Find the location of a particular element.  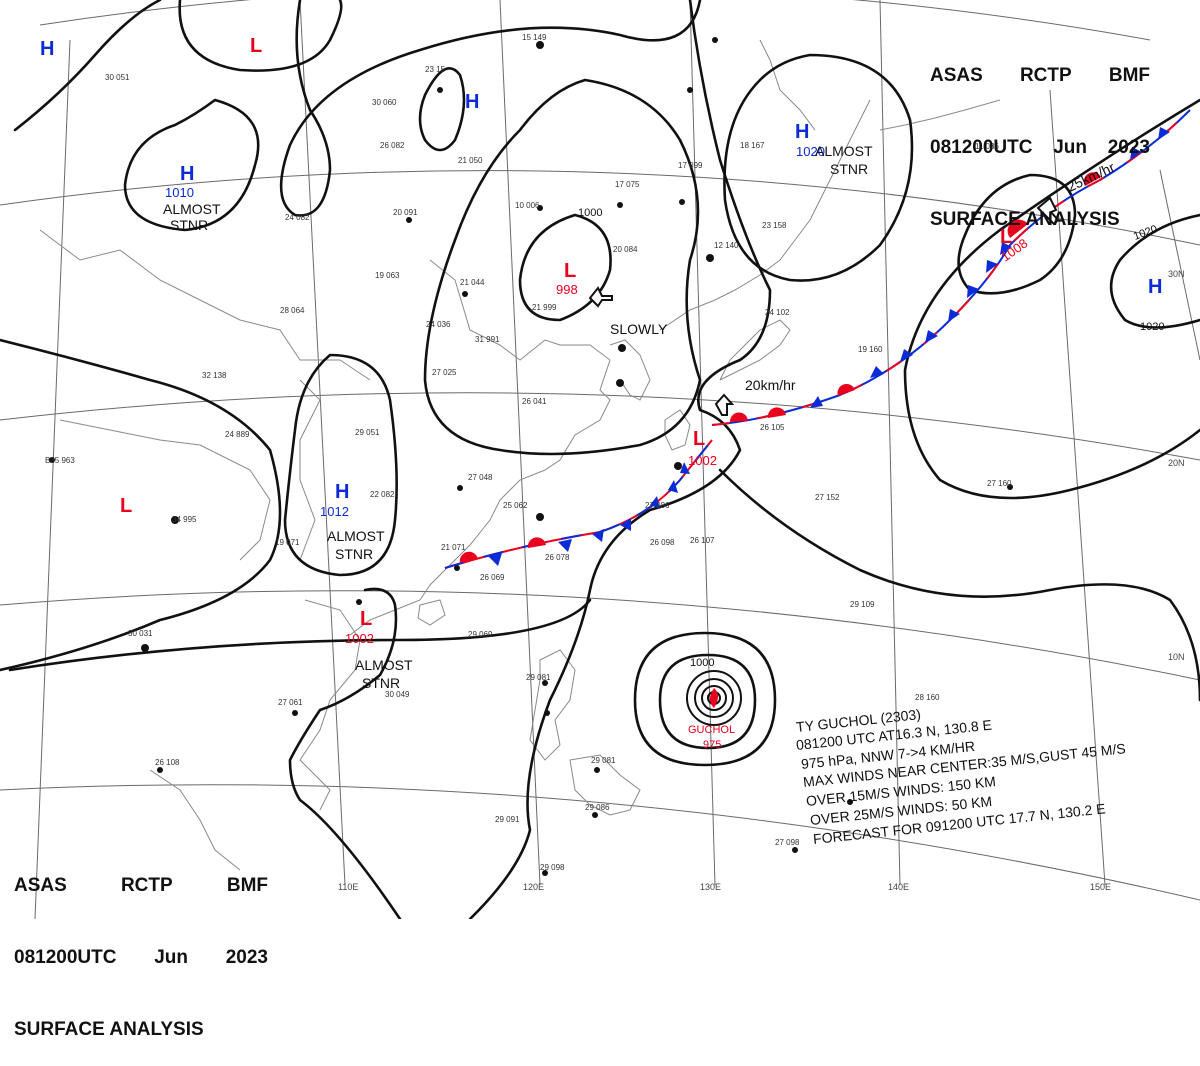

low-998-symbol: L is located at coordinates (570, 271).